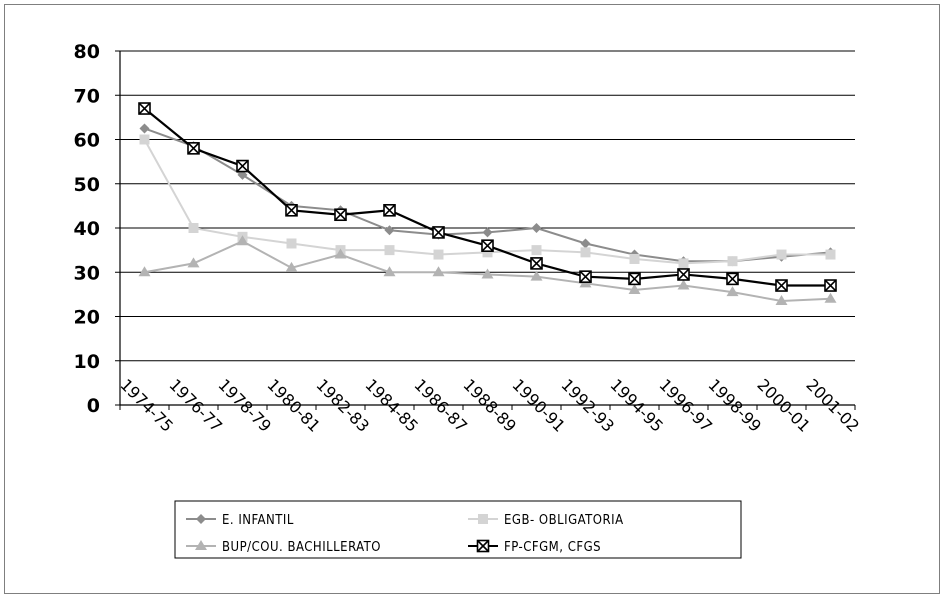 This screenshot has width=944, height=598. What do you see at coordinates (564, 520) in the screenshot?
I see `legend-label: EGB- OBLIGATORIA` at bounding box center [564, 520].